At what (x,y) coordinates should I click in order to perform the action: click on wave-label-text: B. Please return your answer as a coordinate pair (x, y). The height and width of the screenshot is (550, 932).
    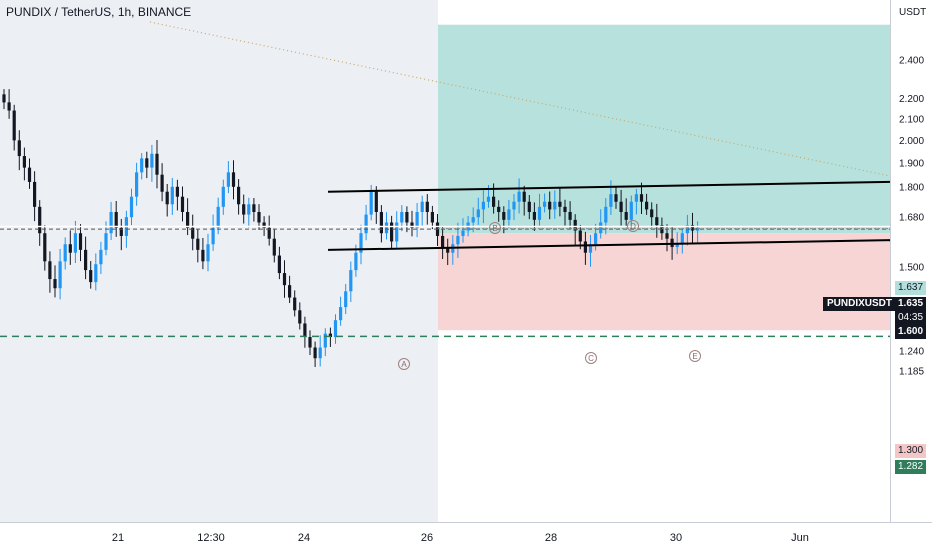
    Looking at the image, I should click on (494, 228).